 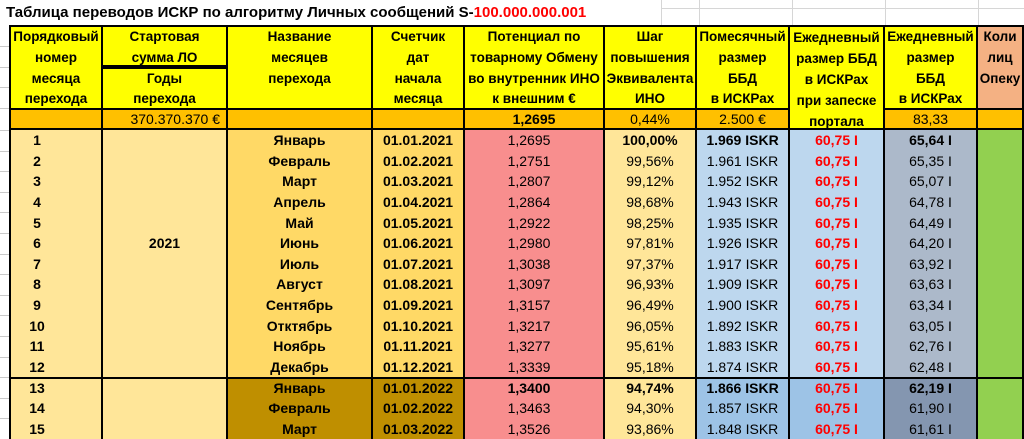 I want to click on cell-step: 95,61%, so click(x=651, y=346).